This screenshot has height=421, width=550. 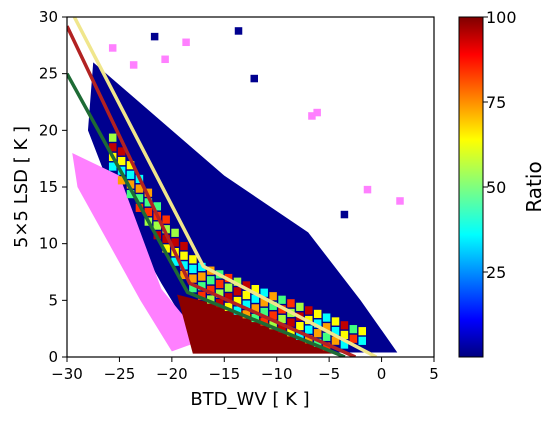 What do you see at coordinates (48, 130) in the screenshot?
I see `y-tick-label: 20` at bounding box center [48, 130].